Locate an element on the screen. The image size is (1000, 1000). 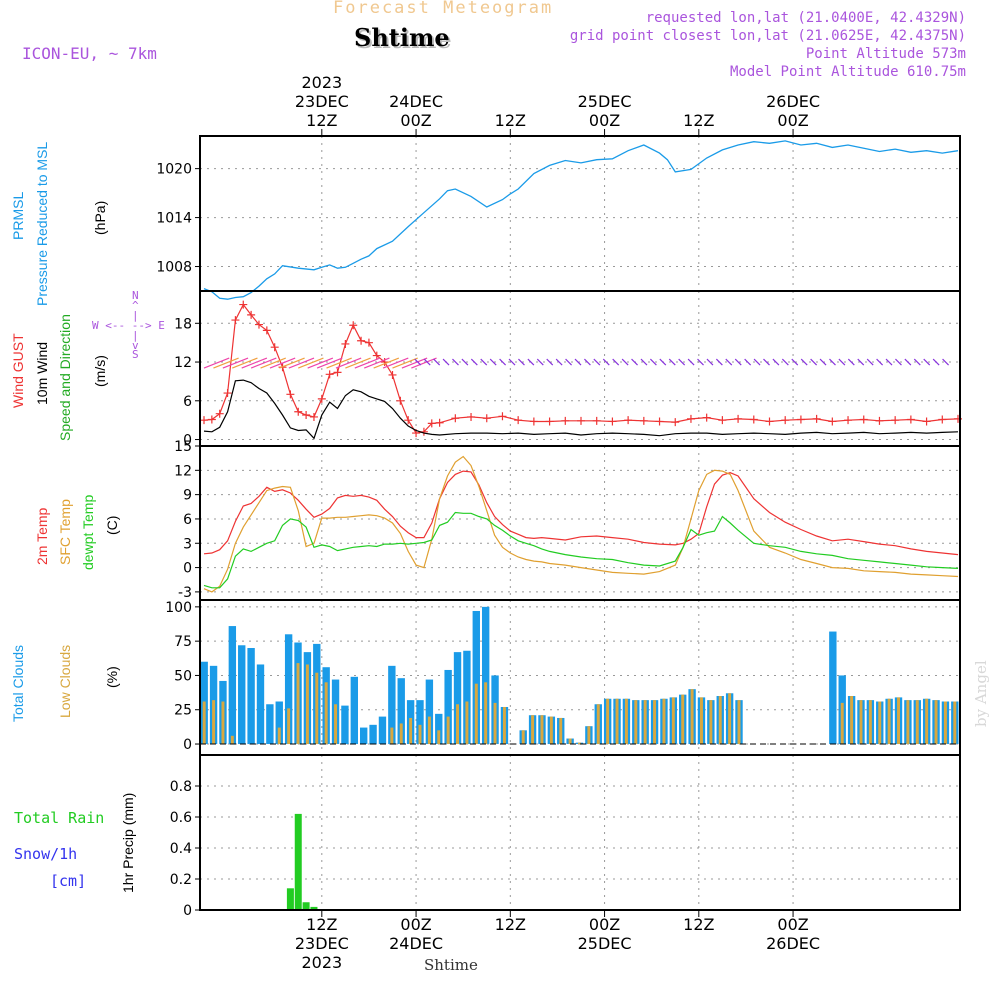
y-tick-label: 18 is located at coordinates (183, 324).